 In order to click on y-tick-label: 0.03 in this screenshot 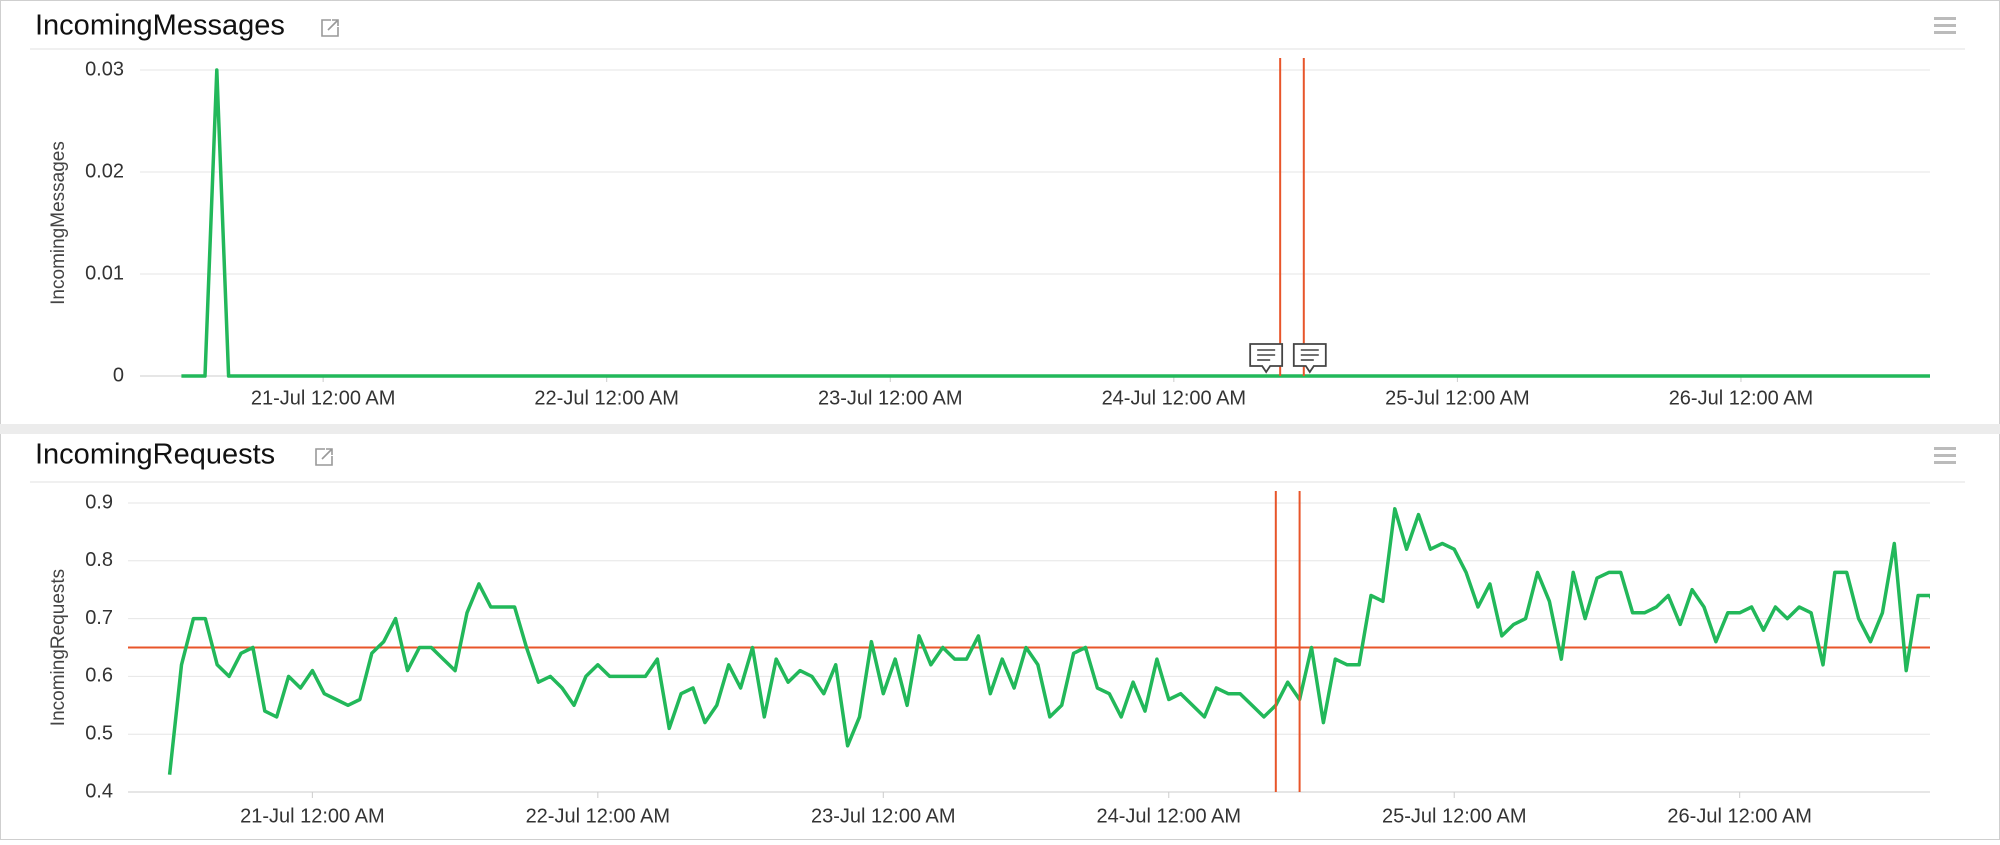, I will do `click(104, 69)`.